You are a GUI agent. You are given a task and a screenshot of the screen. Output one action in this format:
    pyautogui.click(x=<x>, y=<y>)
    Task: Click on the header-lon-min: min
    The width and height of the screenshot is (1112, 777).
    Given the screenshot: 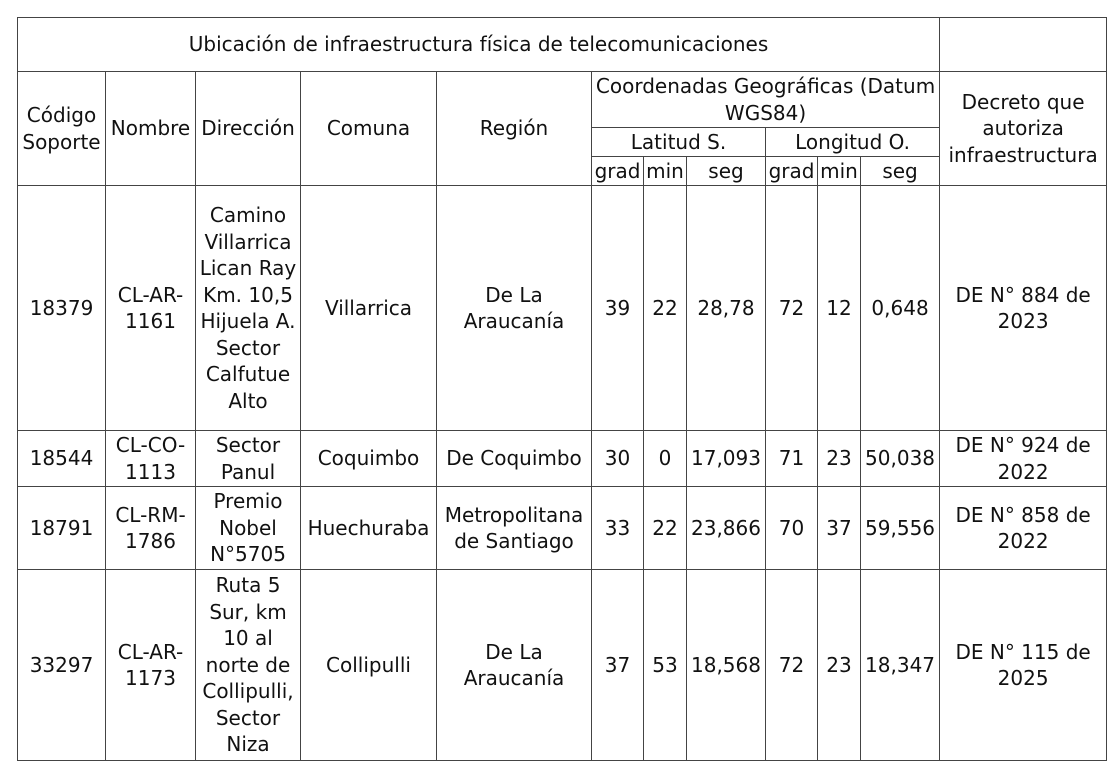 What is the action you would take?
    pyautogui.click(x=839, y=171)
    